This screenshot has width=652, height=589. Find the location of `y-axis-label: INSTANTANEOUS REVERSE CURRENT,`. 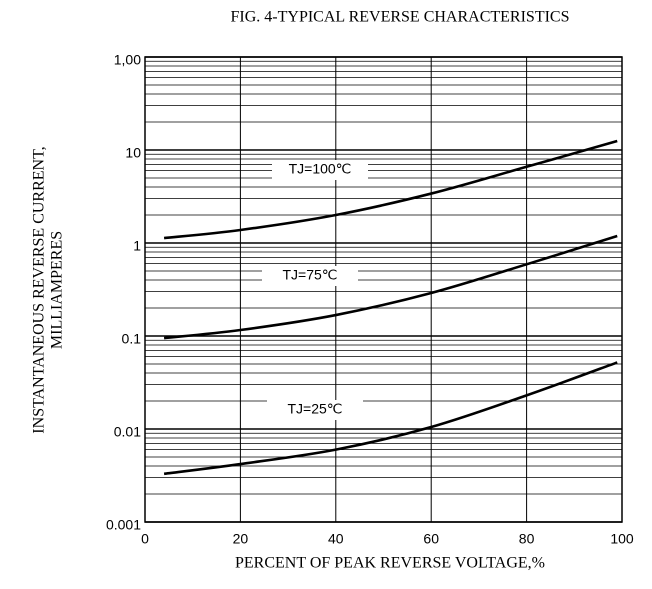

y-axis-label: INSTANTANEOUS REVERSE CURRENT, is located at coordinates (39, 289).